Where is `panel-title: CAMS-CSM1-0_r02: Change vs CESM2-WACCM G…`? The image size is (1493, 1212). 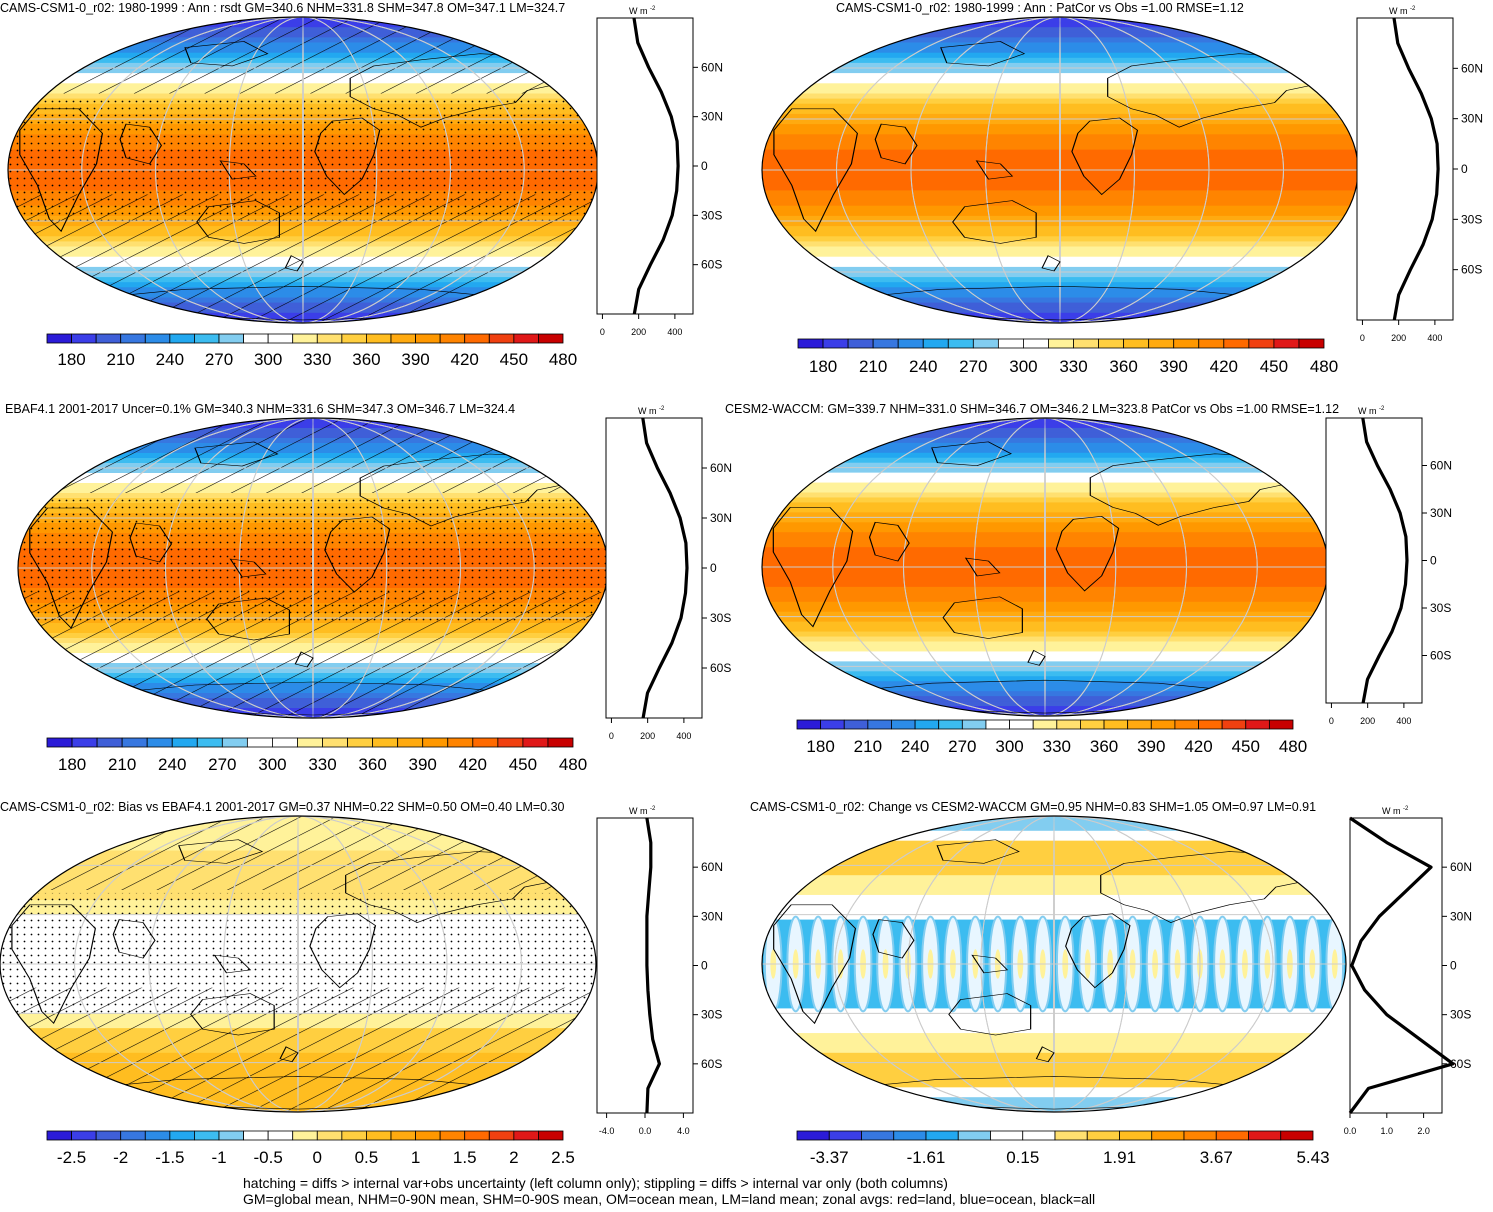
panel-title: CAMS-CSM1-0_r02: Change vs CESM2-WACCM G… is located at coordinates (1033, 807).